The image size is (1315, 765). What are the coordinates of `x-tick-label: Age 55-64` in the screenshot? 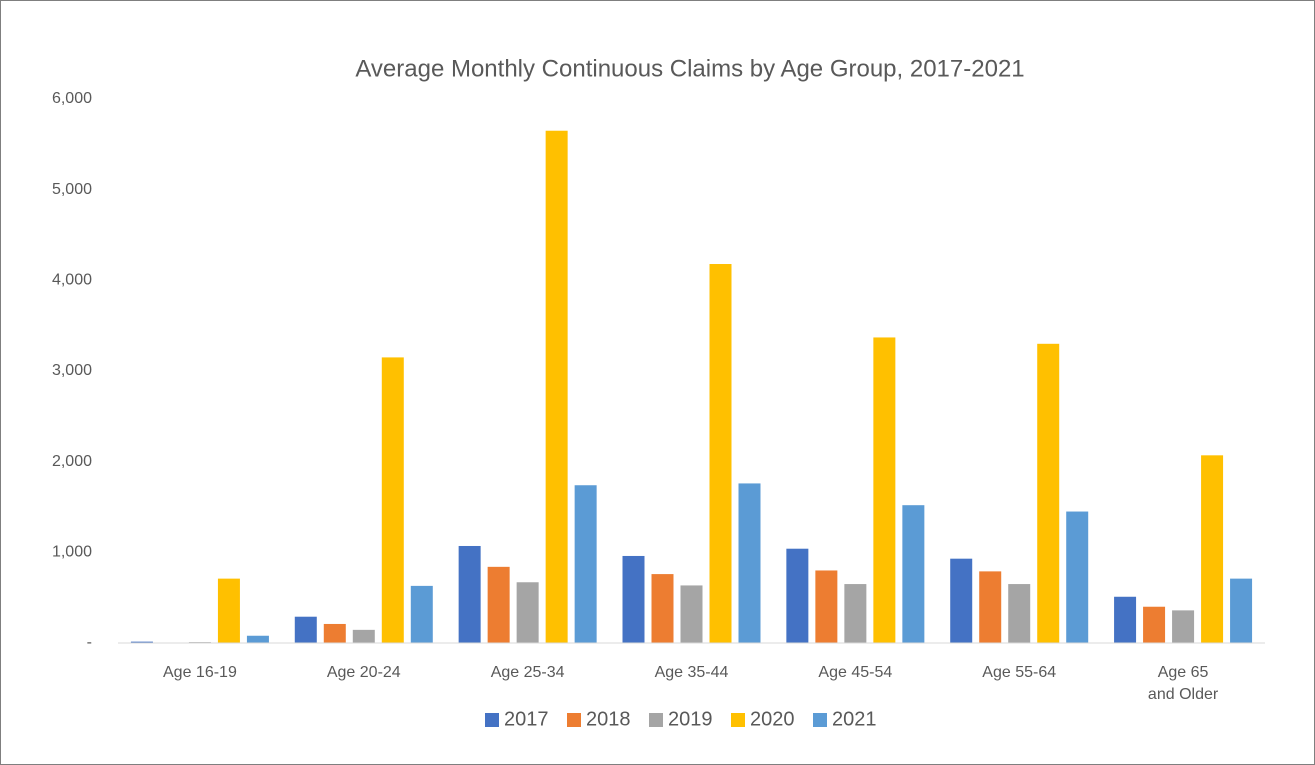 It's located at (1019, 672).